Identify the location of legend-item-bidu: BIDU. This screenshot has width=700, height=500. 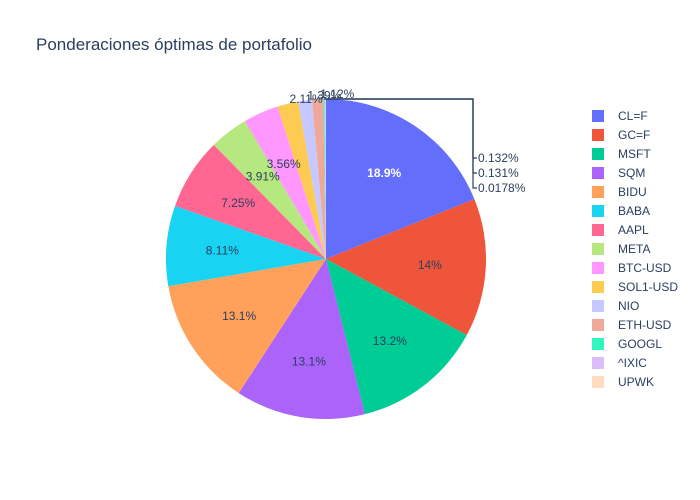
(619, 192).